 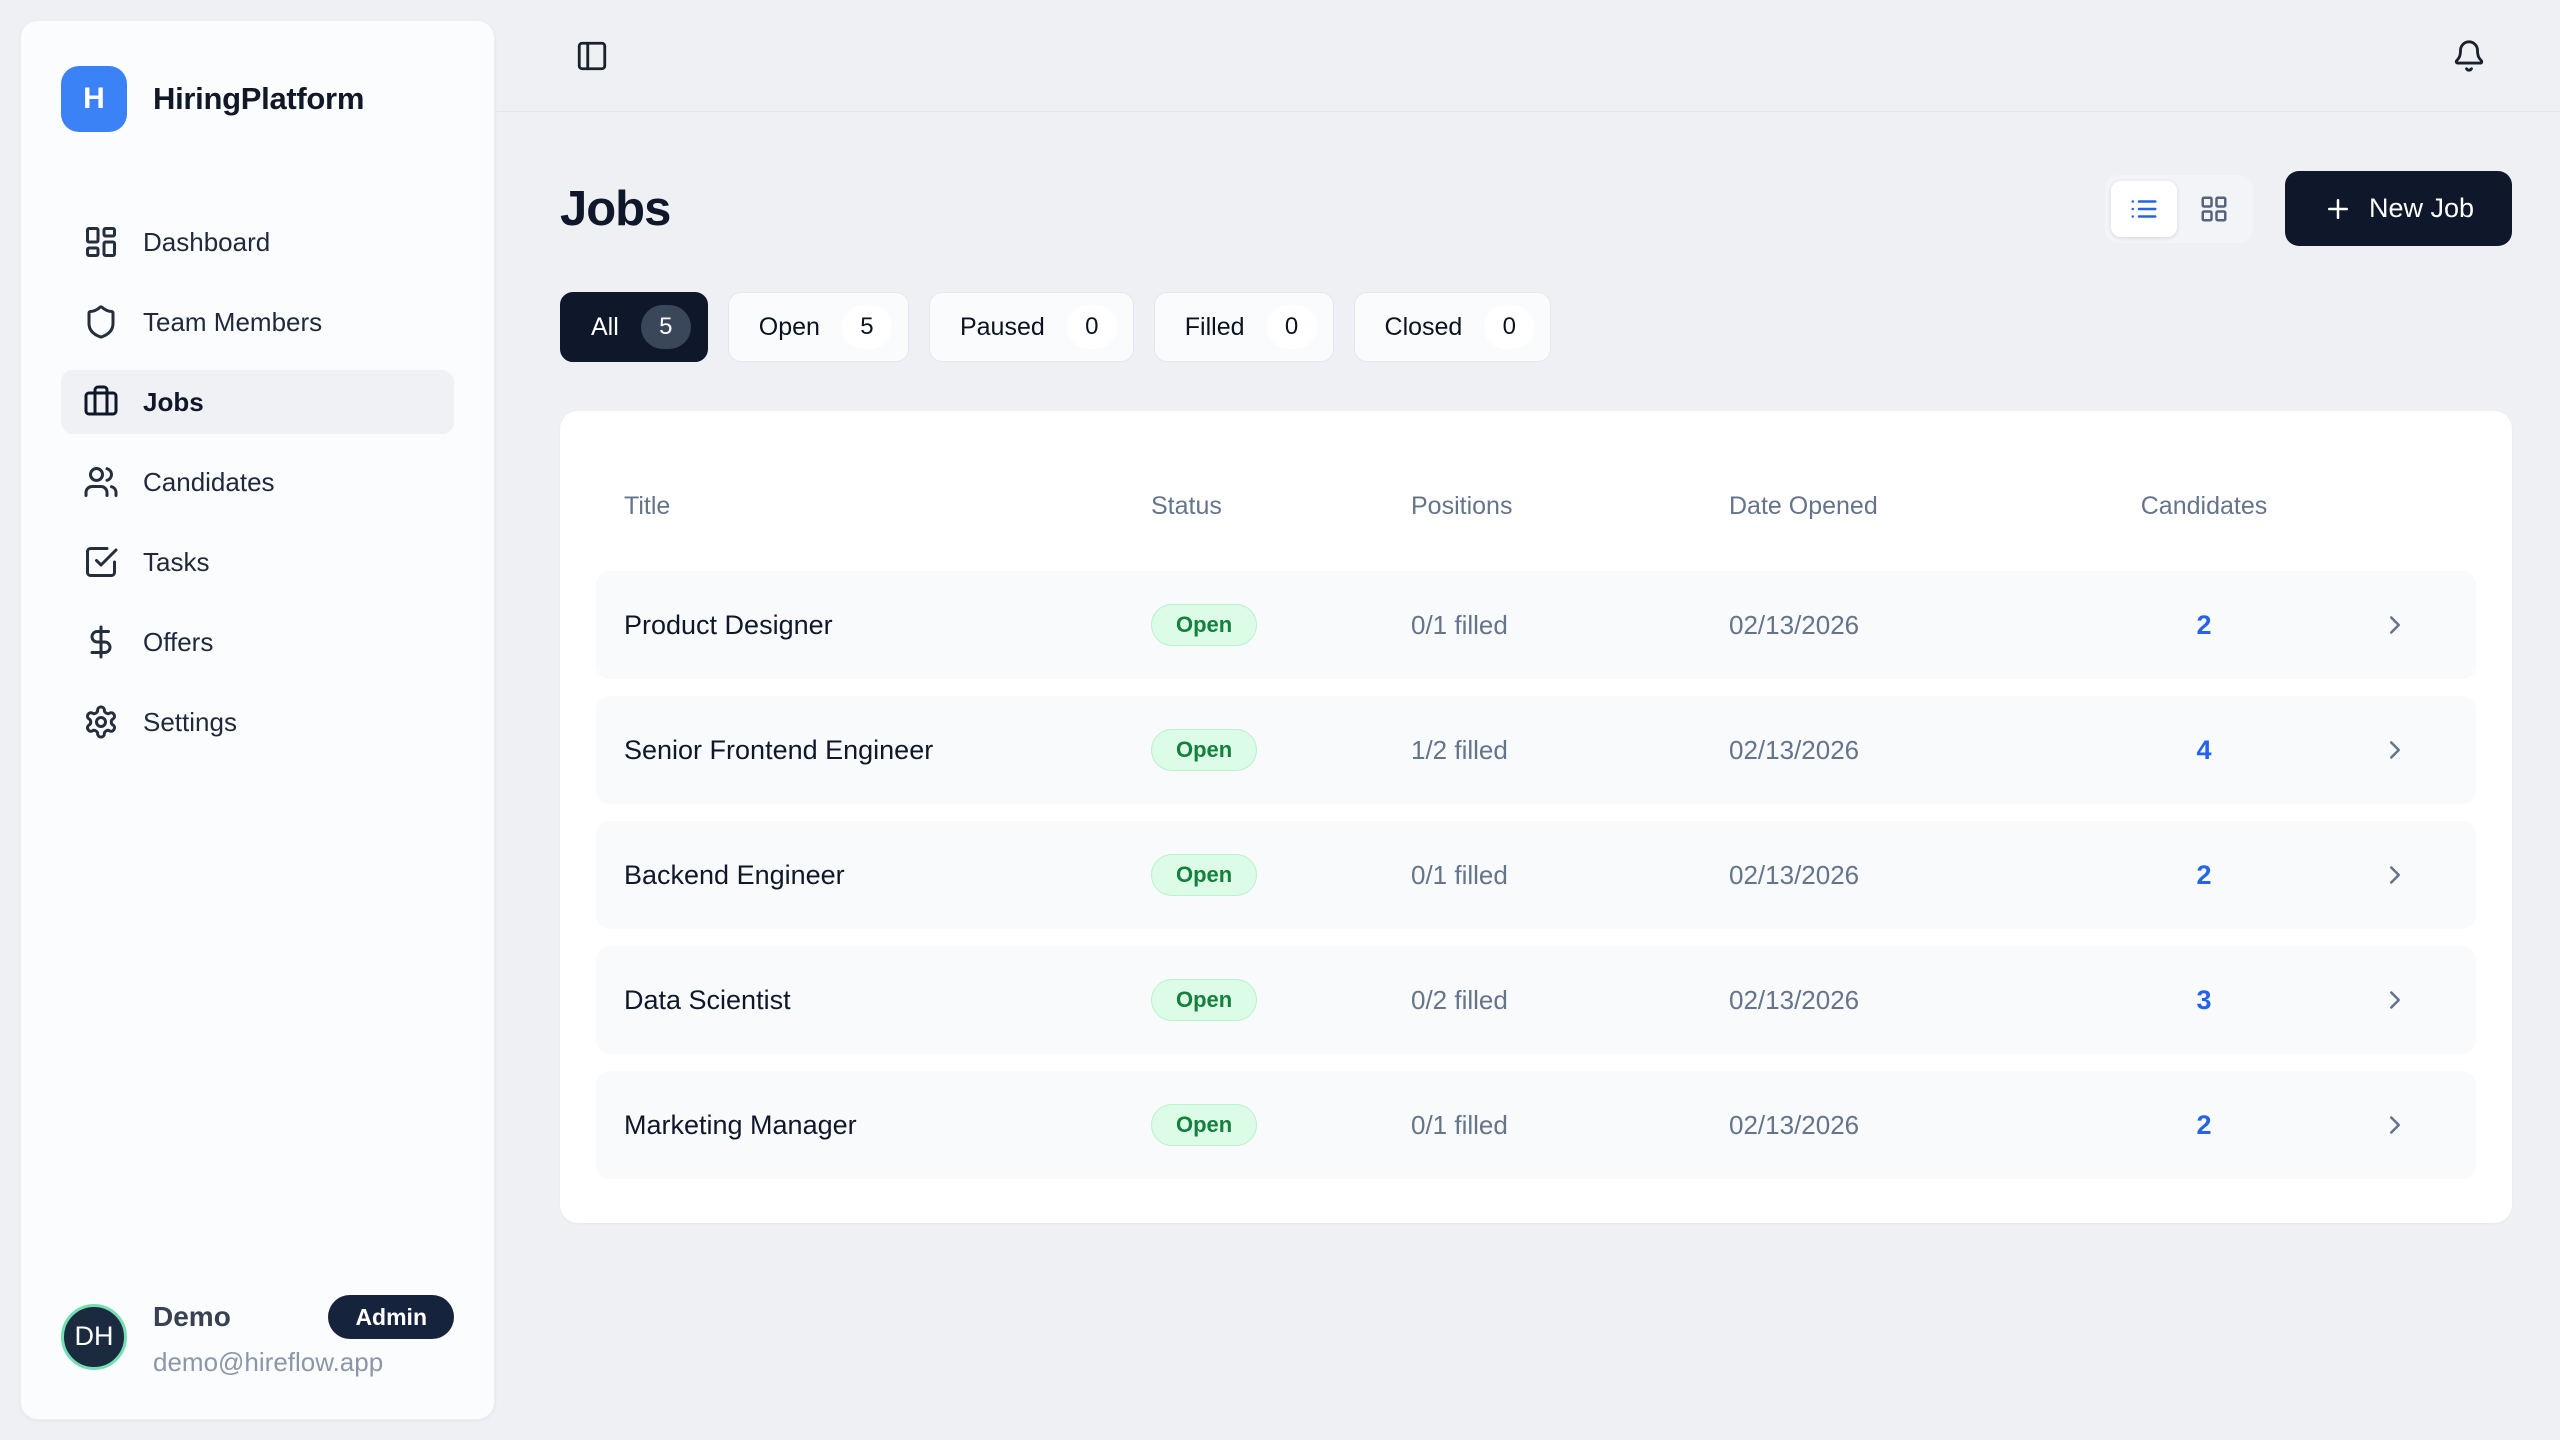 What do you see at coordinates (2204, 505) in the screenshot?
I see `col-header-candidates: Candidates` at bounding box center [2204, 505].